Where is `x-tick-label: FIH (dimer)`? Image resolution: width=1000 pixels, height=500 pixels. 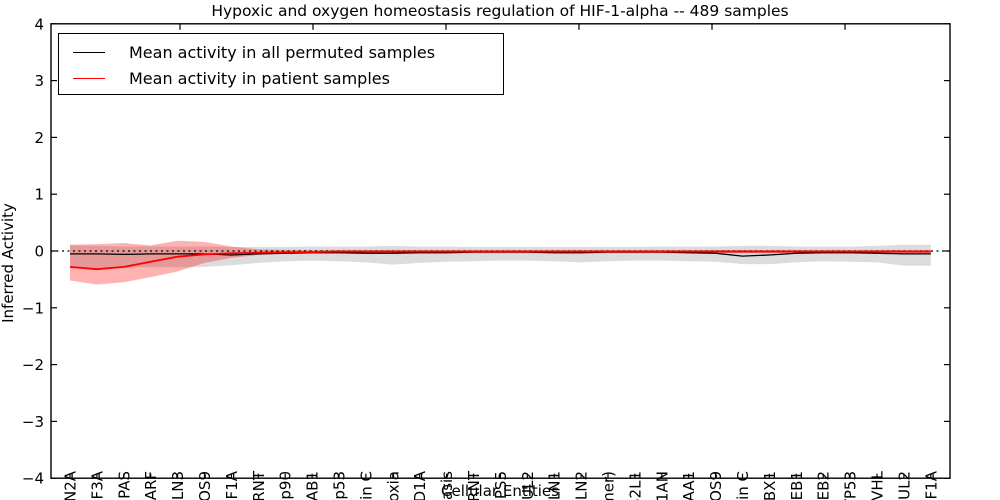 x-tick-label: FIH (dimer) is located at coordinates (609, 485).